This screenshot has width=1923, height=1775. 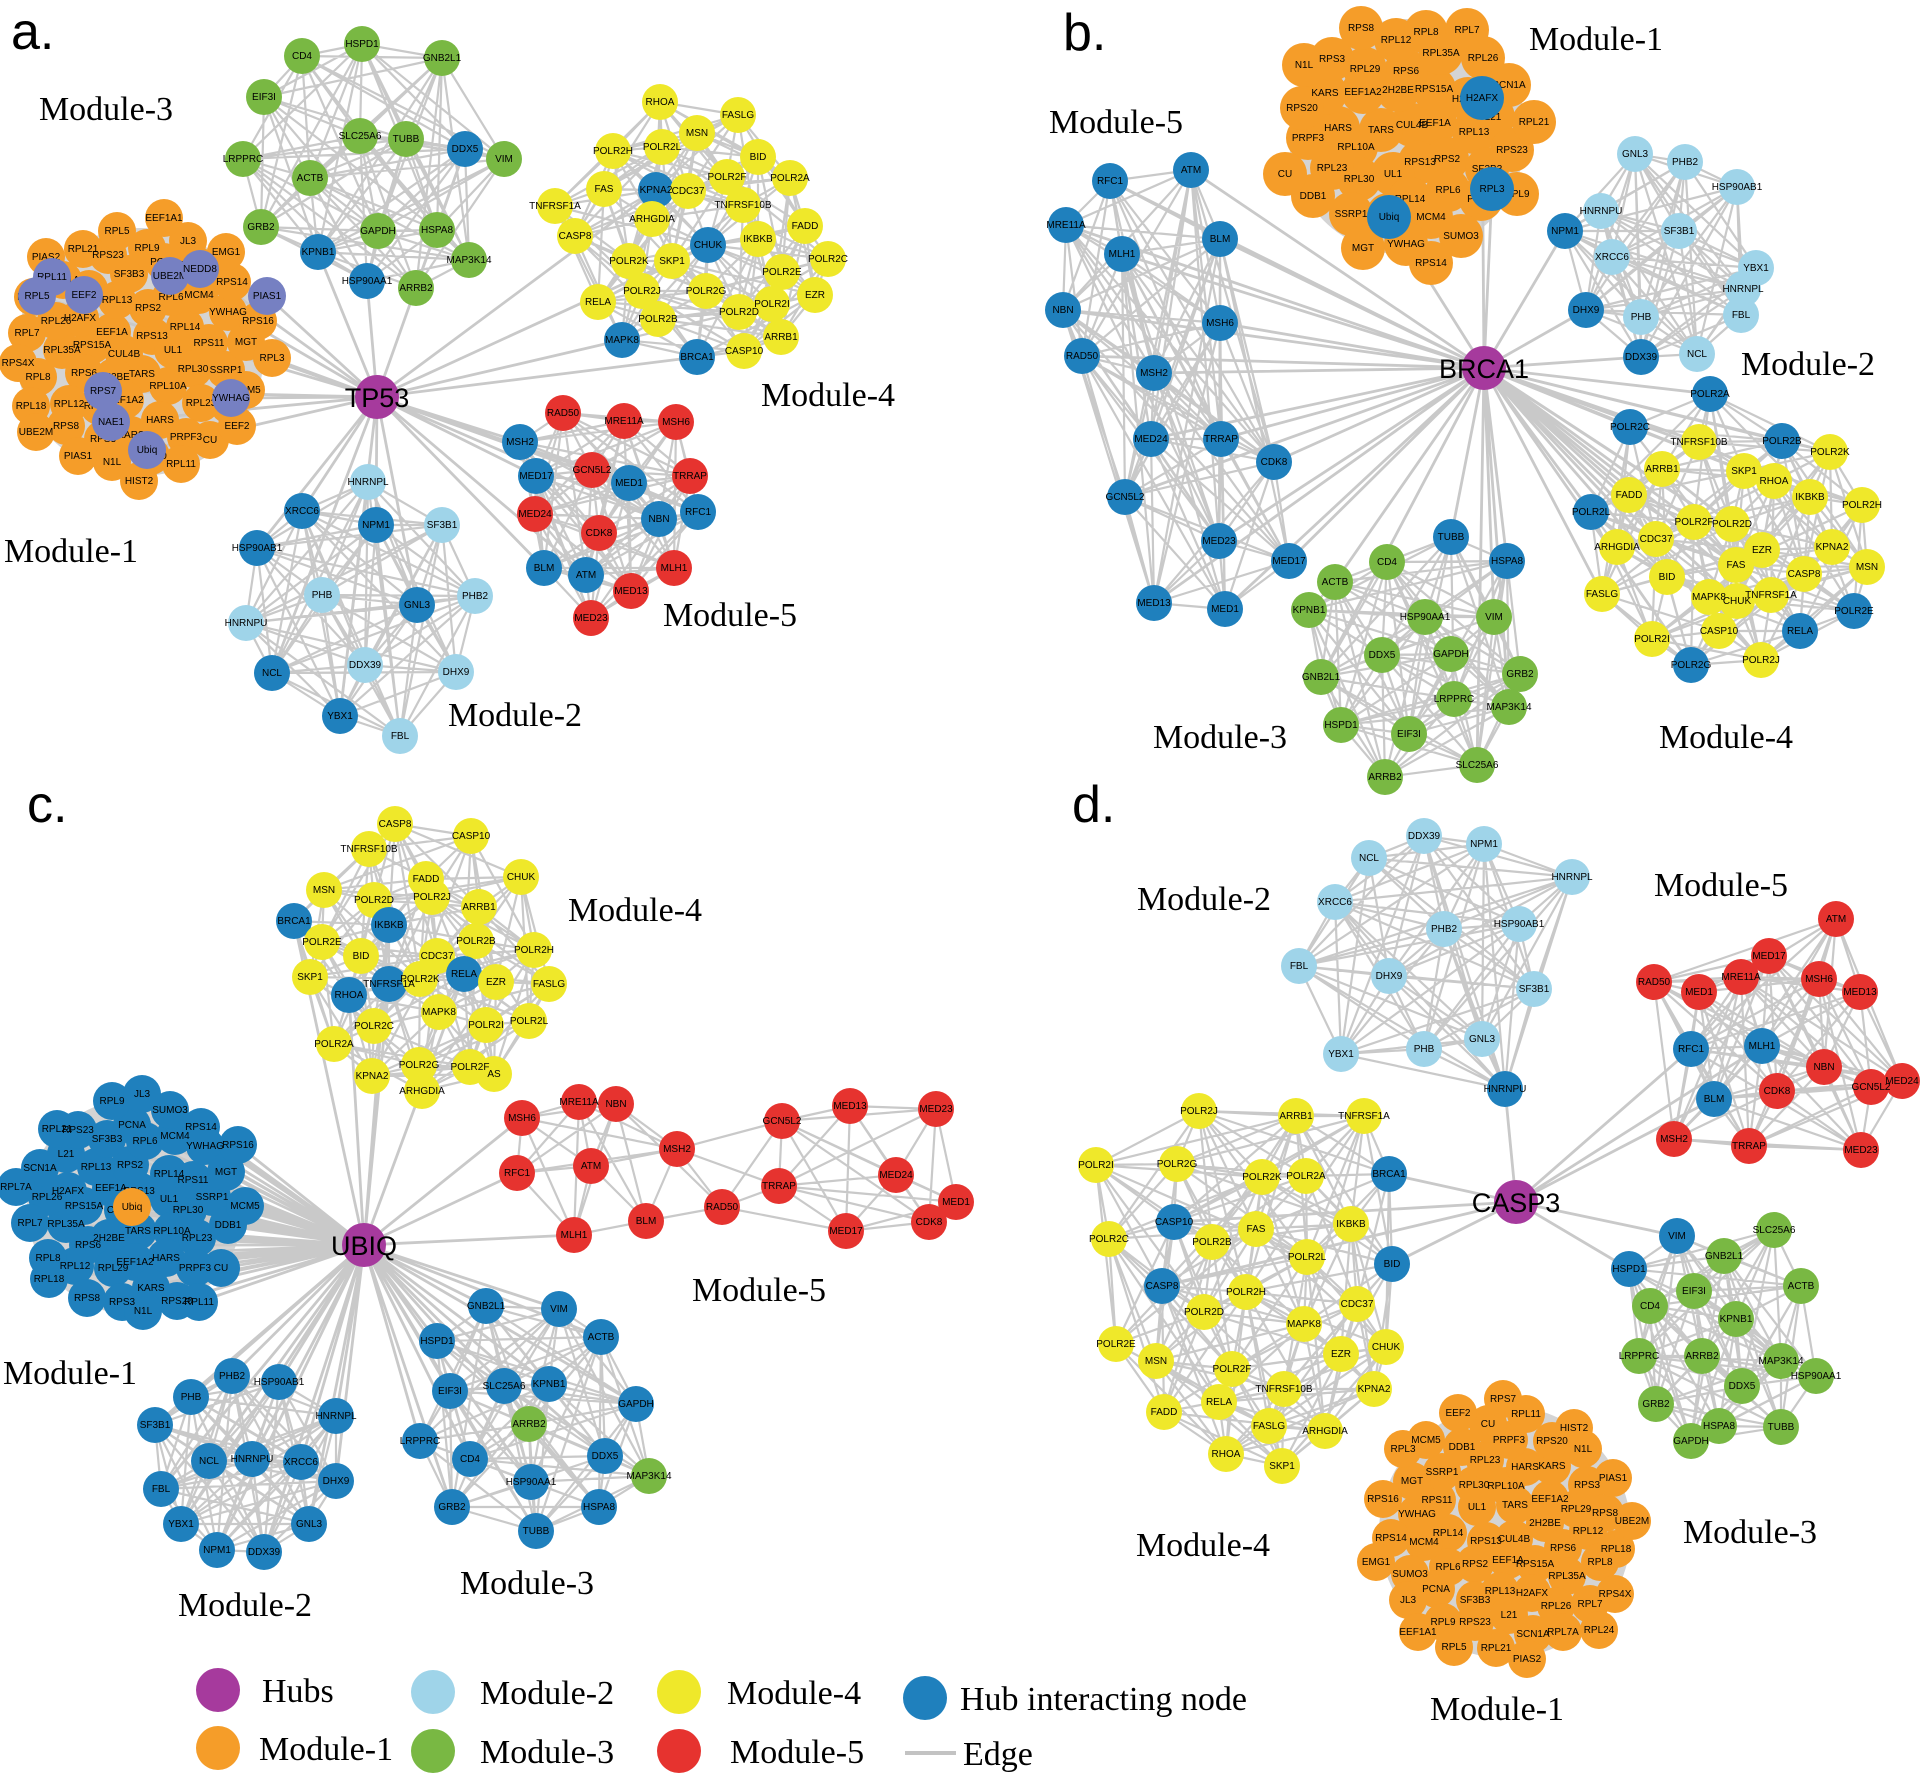 I want to click on svg-text: YWHAG, so click(x=228, y=312).